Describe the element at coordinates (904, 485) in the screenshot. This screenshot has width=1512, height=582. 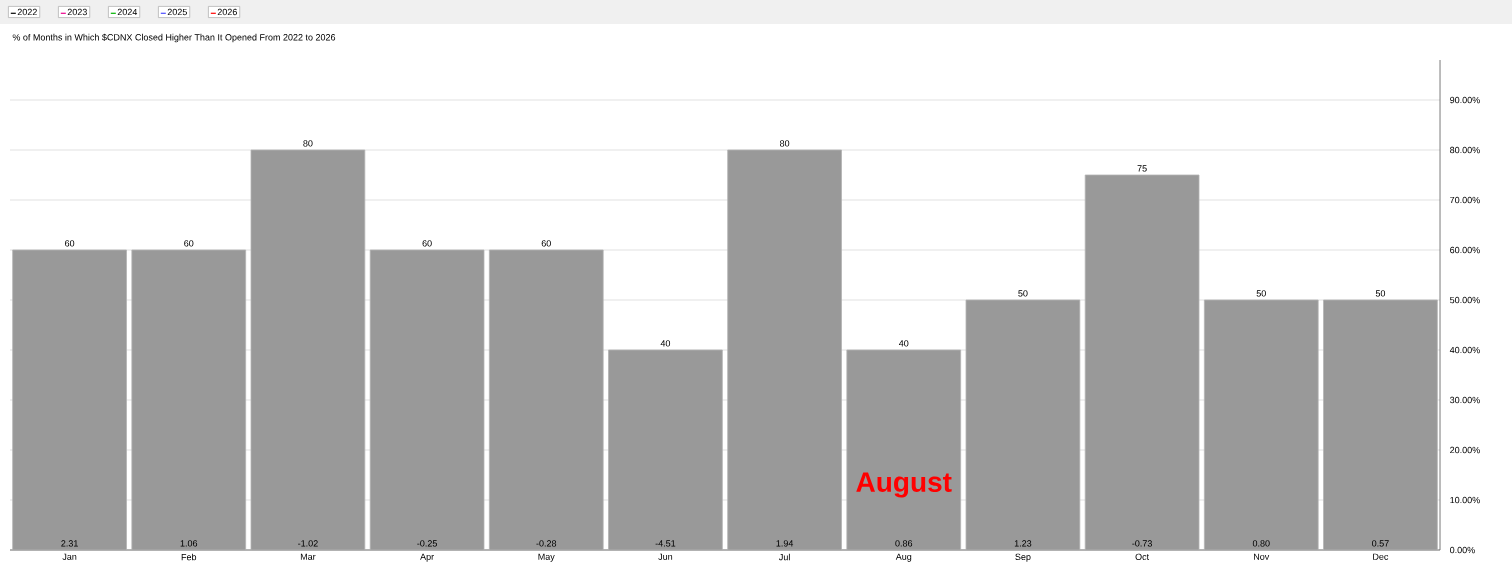
I see `annotation: August` at that location.